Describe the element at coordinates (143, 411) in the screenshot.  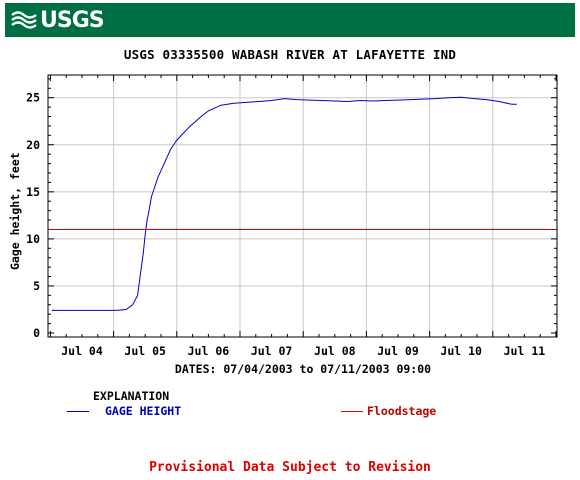
I see `legend-gage-label: GAGE HEIGHT` at that location.